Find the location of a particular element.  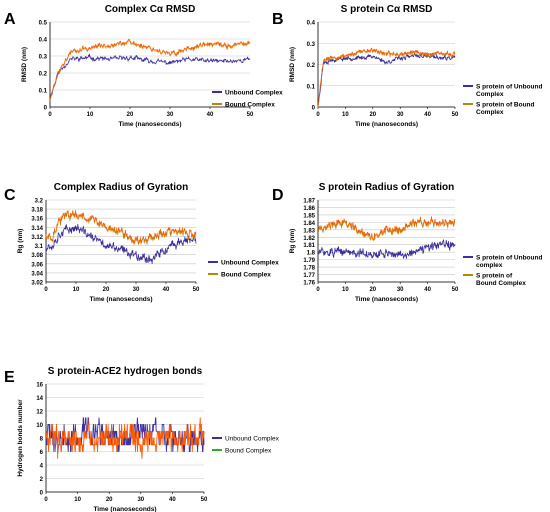

y-tick-label: 1.81 is located at coordinates (309, 246).